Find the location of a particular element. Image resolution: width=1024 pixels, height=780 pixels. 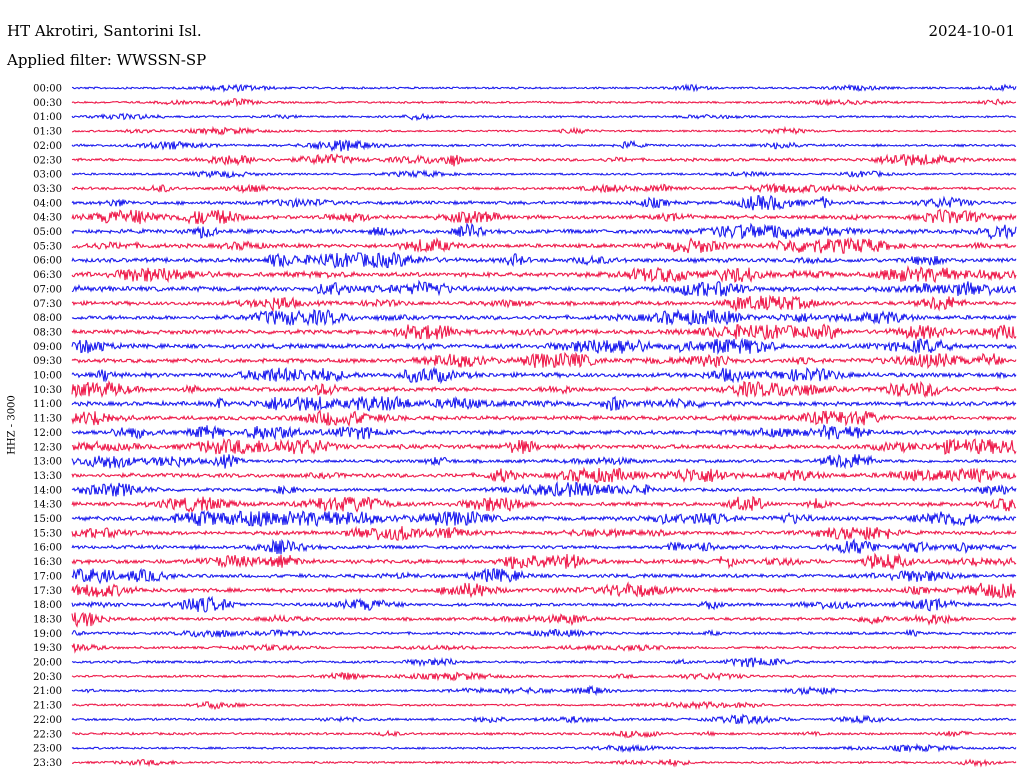

time-tick-label: 06:30 is located at coordinates (47, 275).